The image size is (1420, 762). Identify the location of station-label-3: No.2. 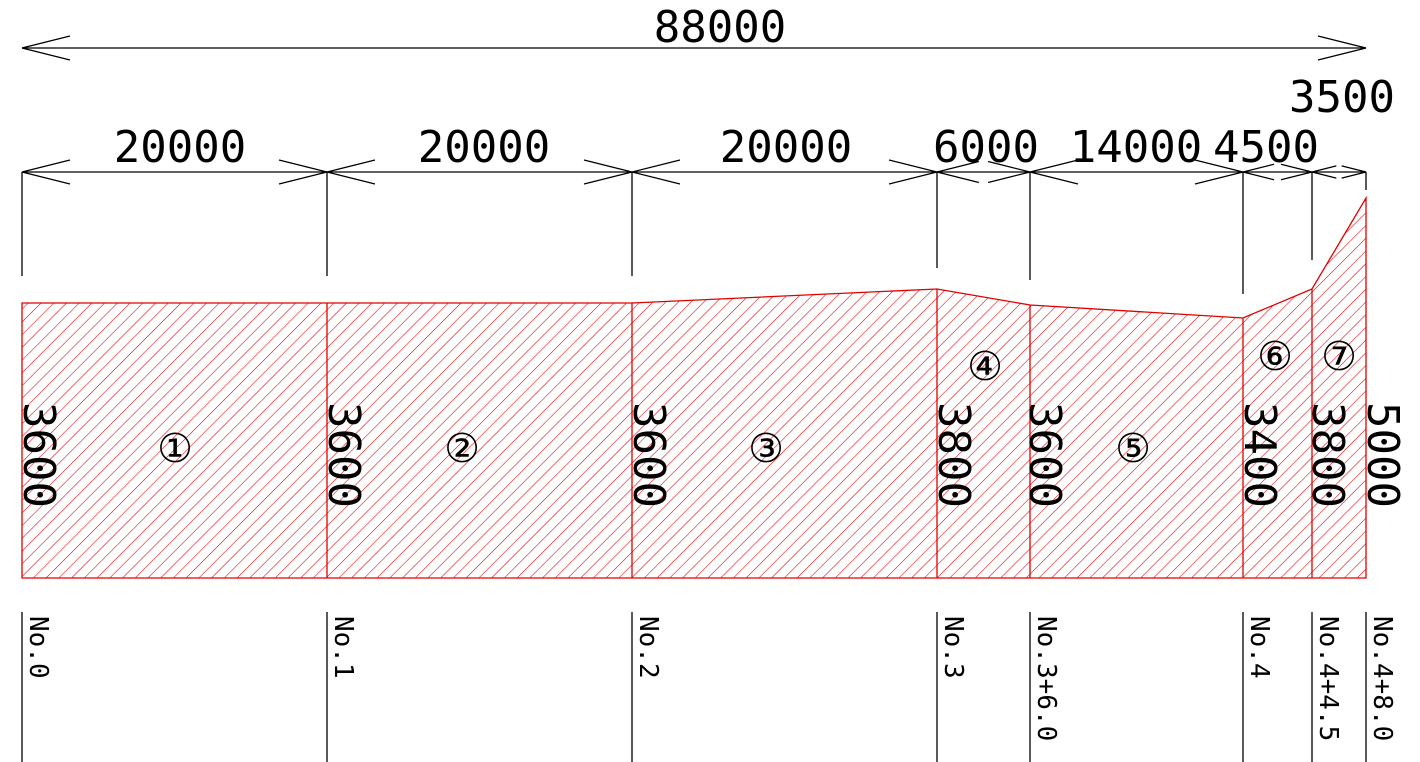
(648, 647).